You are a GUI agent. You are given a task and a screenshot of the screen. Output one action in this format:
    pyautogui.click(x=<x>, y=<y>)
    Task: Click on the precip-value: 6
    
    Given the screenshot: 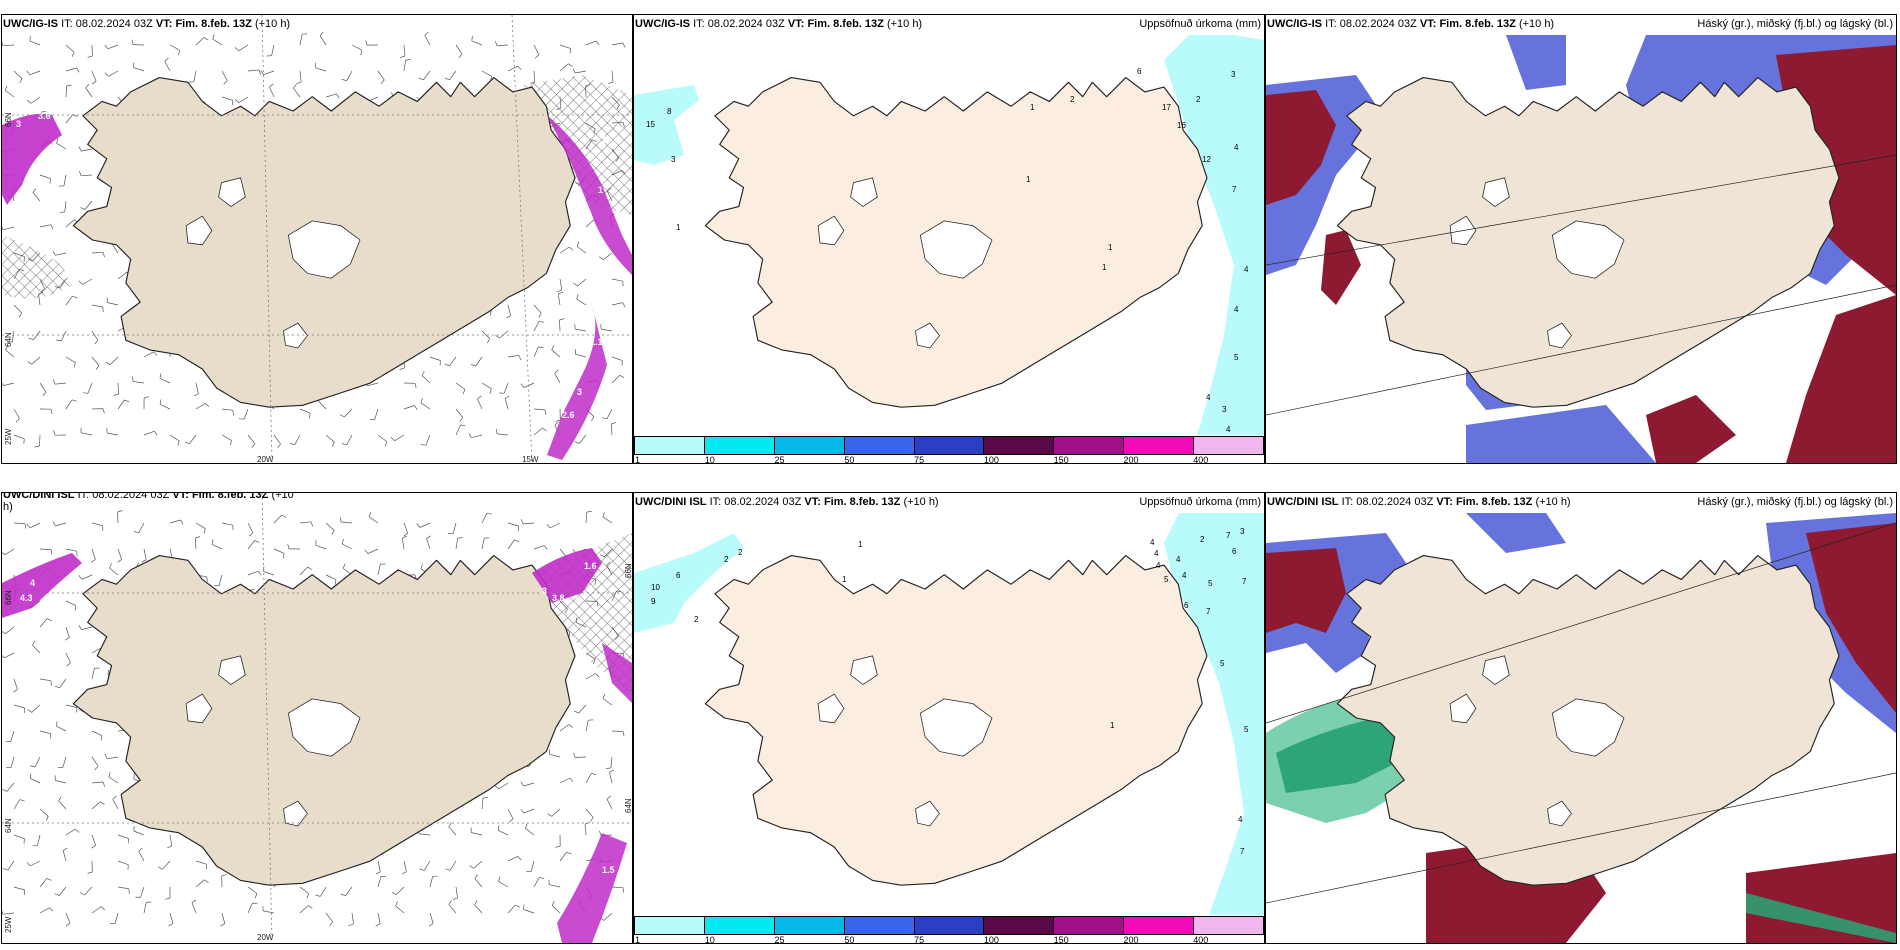 What is the action you would take?
    pyautogui.click(x=1234, y=551)
    